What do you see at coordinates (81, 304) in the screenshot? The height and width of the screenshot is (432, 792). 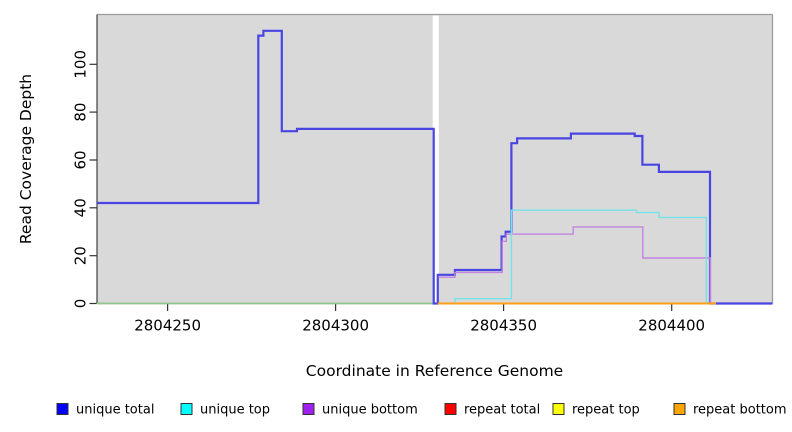 I see `y-tick-label: 0` at bounding box center [81, 304].